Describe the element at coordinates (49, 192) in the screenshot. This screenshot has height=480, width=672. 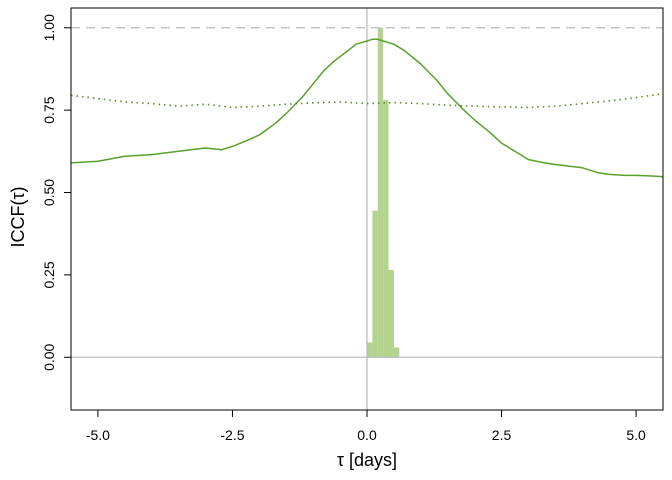
I see `y-tick-label: 0.50` at that location.